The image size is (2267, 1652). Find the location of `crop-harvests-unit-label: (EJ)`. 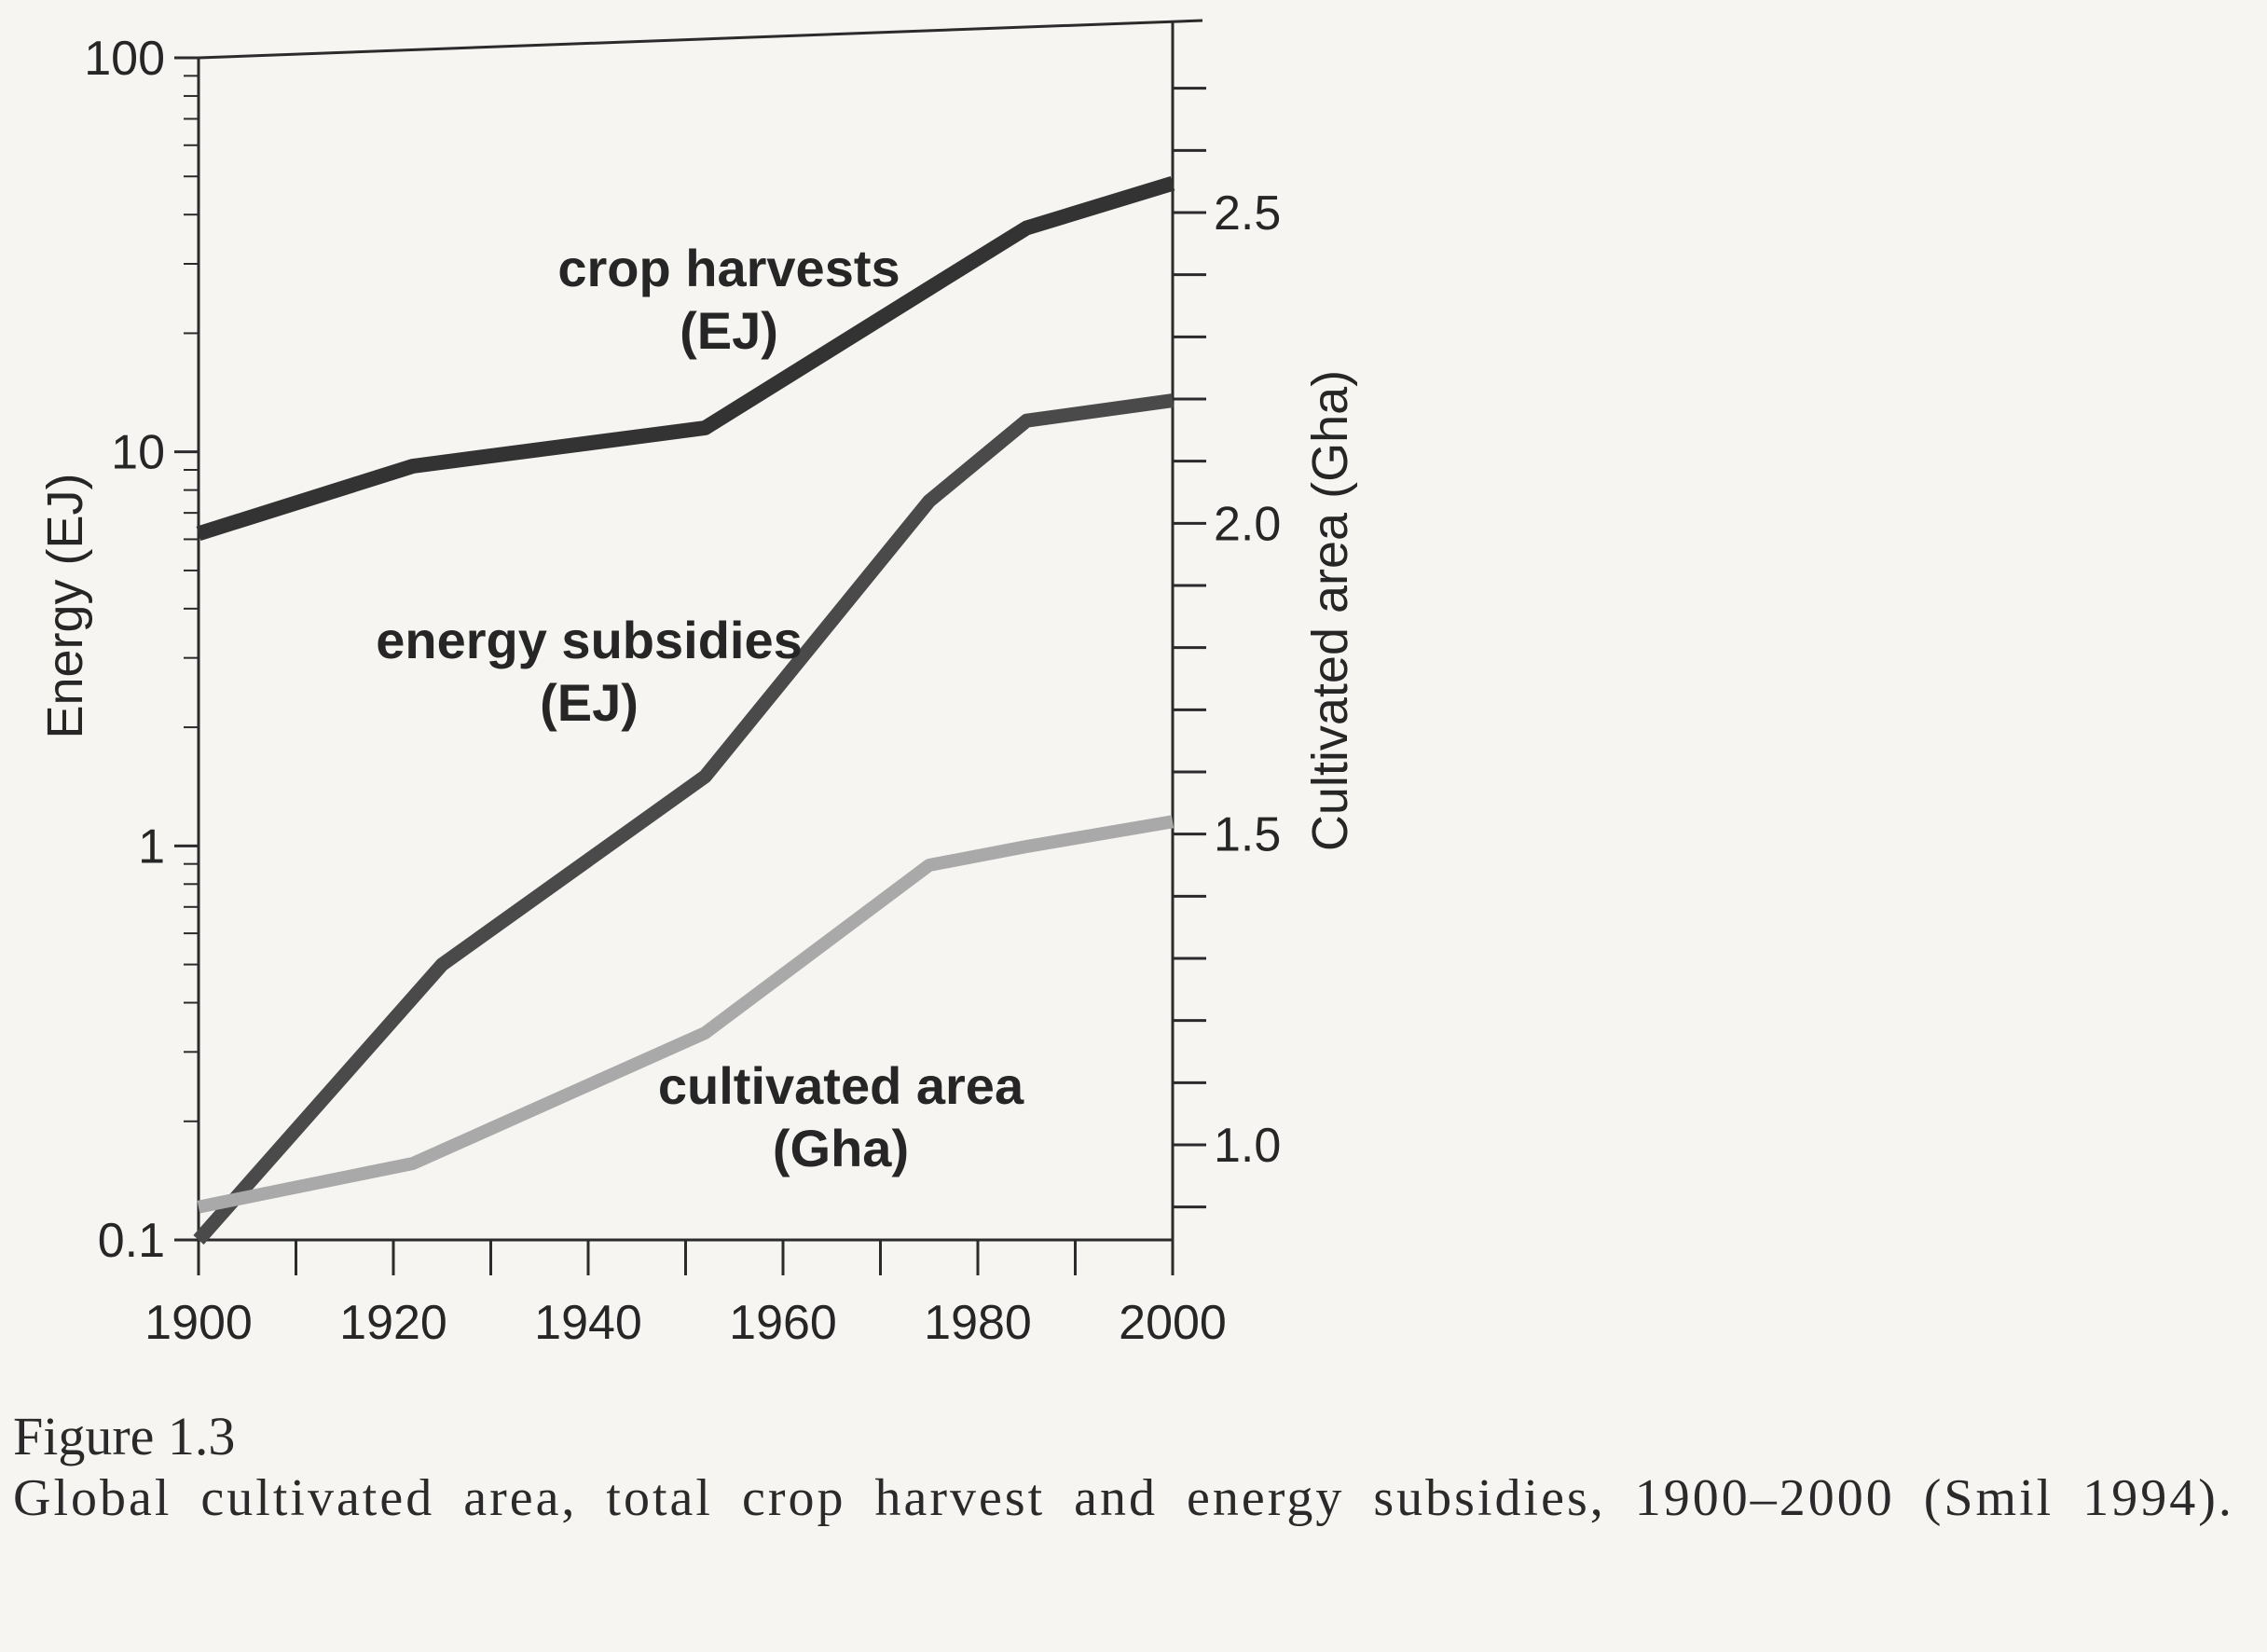

crop-harvests-unit-label: (EJ) is located at coordinates (729, 330).